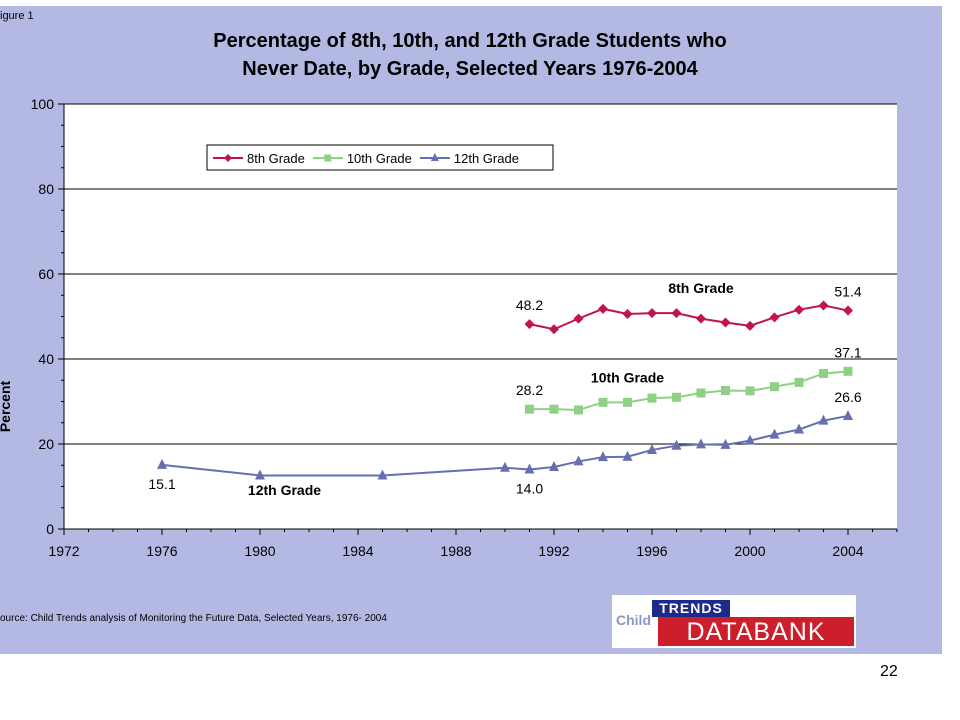 The width and height of the screenshot is (960, 720). Describe the element at coordinates (259, 551) in the screenshot. I see `x-tick-label: 1980` at that location.